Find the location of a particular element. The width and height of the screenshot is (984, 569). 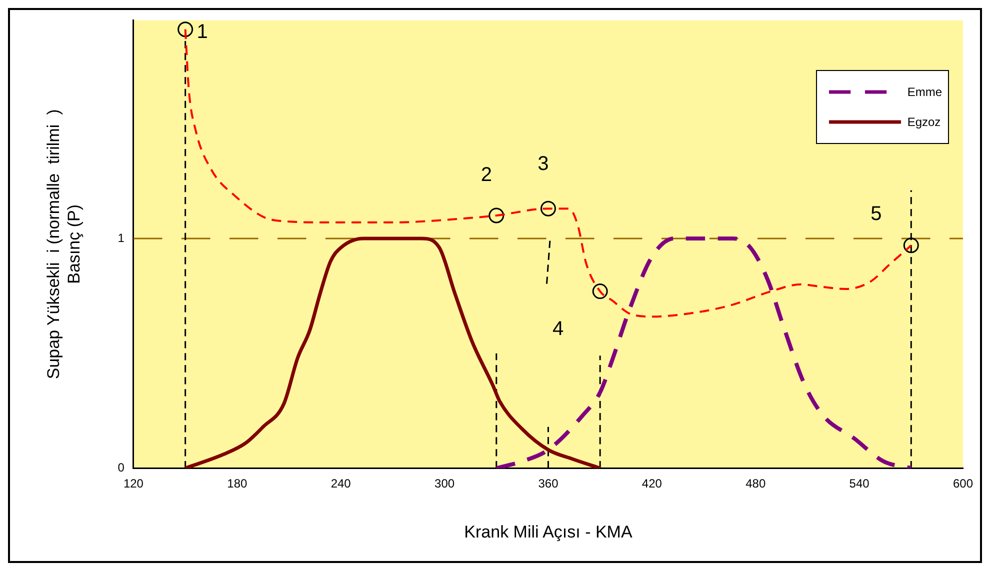

x-tick-label: 360 is located at coordinates (548, 483).